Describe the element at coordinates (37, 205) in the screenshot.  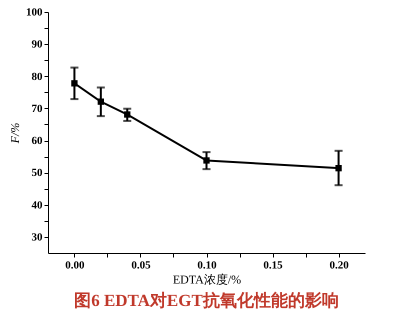
I see `y-tick-label: 40` at that location.